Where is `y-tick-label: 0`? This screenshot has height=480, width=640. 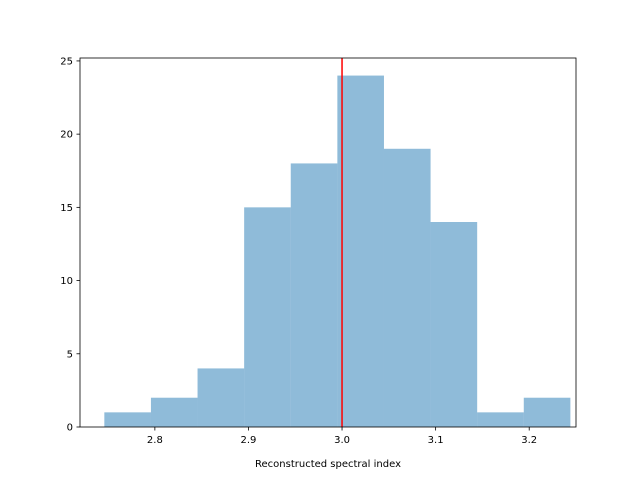
y-tick-label: 0 is located at coordinates (70, 428).